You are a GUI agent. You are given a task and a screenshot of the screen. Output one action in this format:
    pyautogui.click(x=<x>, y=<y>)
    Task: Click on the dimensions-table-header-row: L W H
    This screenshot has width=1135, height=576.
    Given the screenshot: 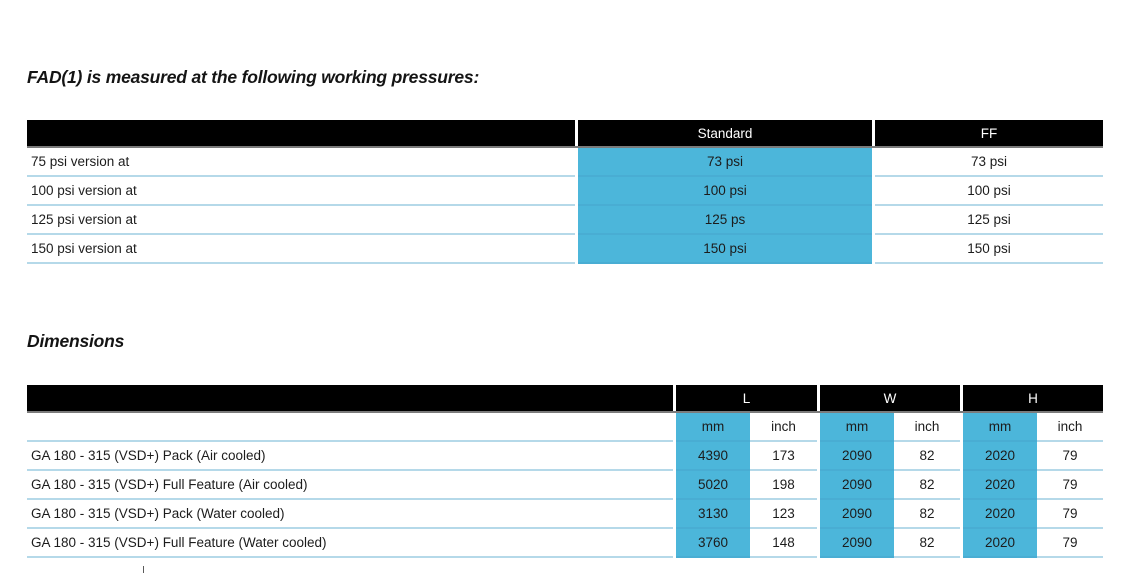 What is the action you would take?
    pyautogui.click(x=565, y=399)
    